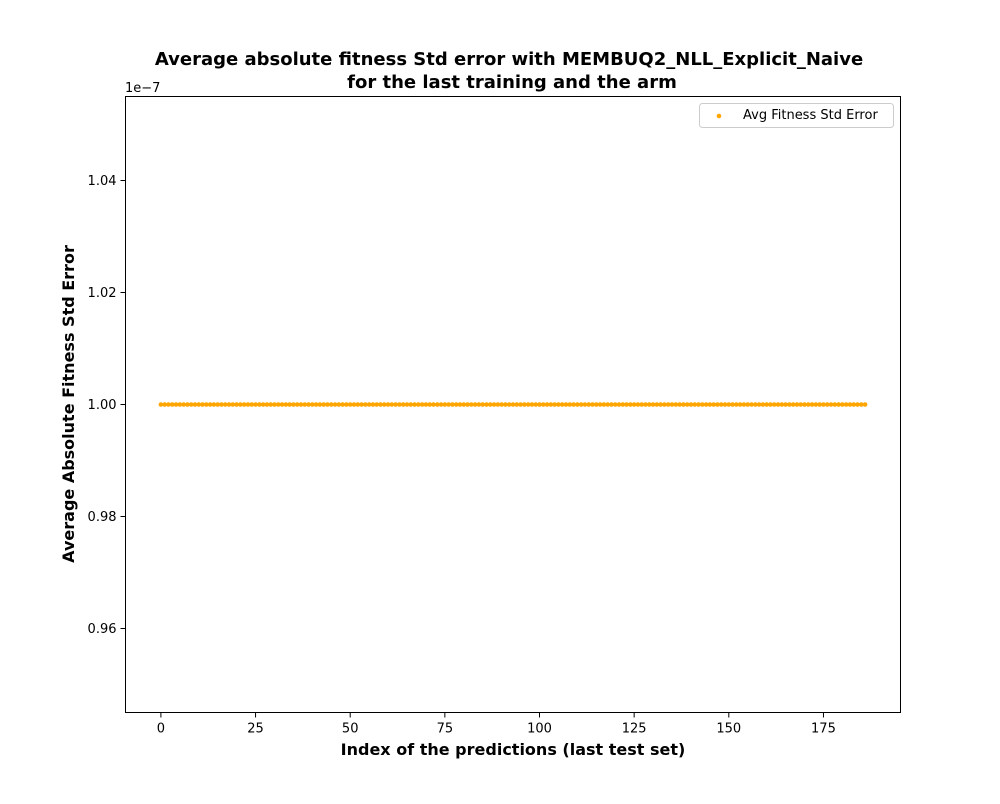  Describe the element at coordinates (161, 729) in the screenshot. I see `x-tick-label: 0` at that location.